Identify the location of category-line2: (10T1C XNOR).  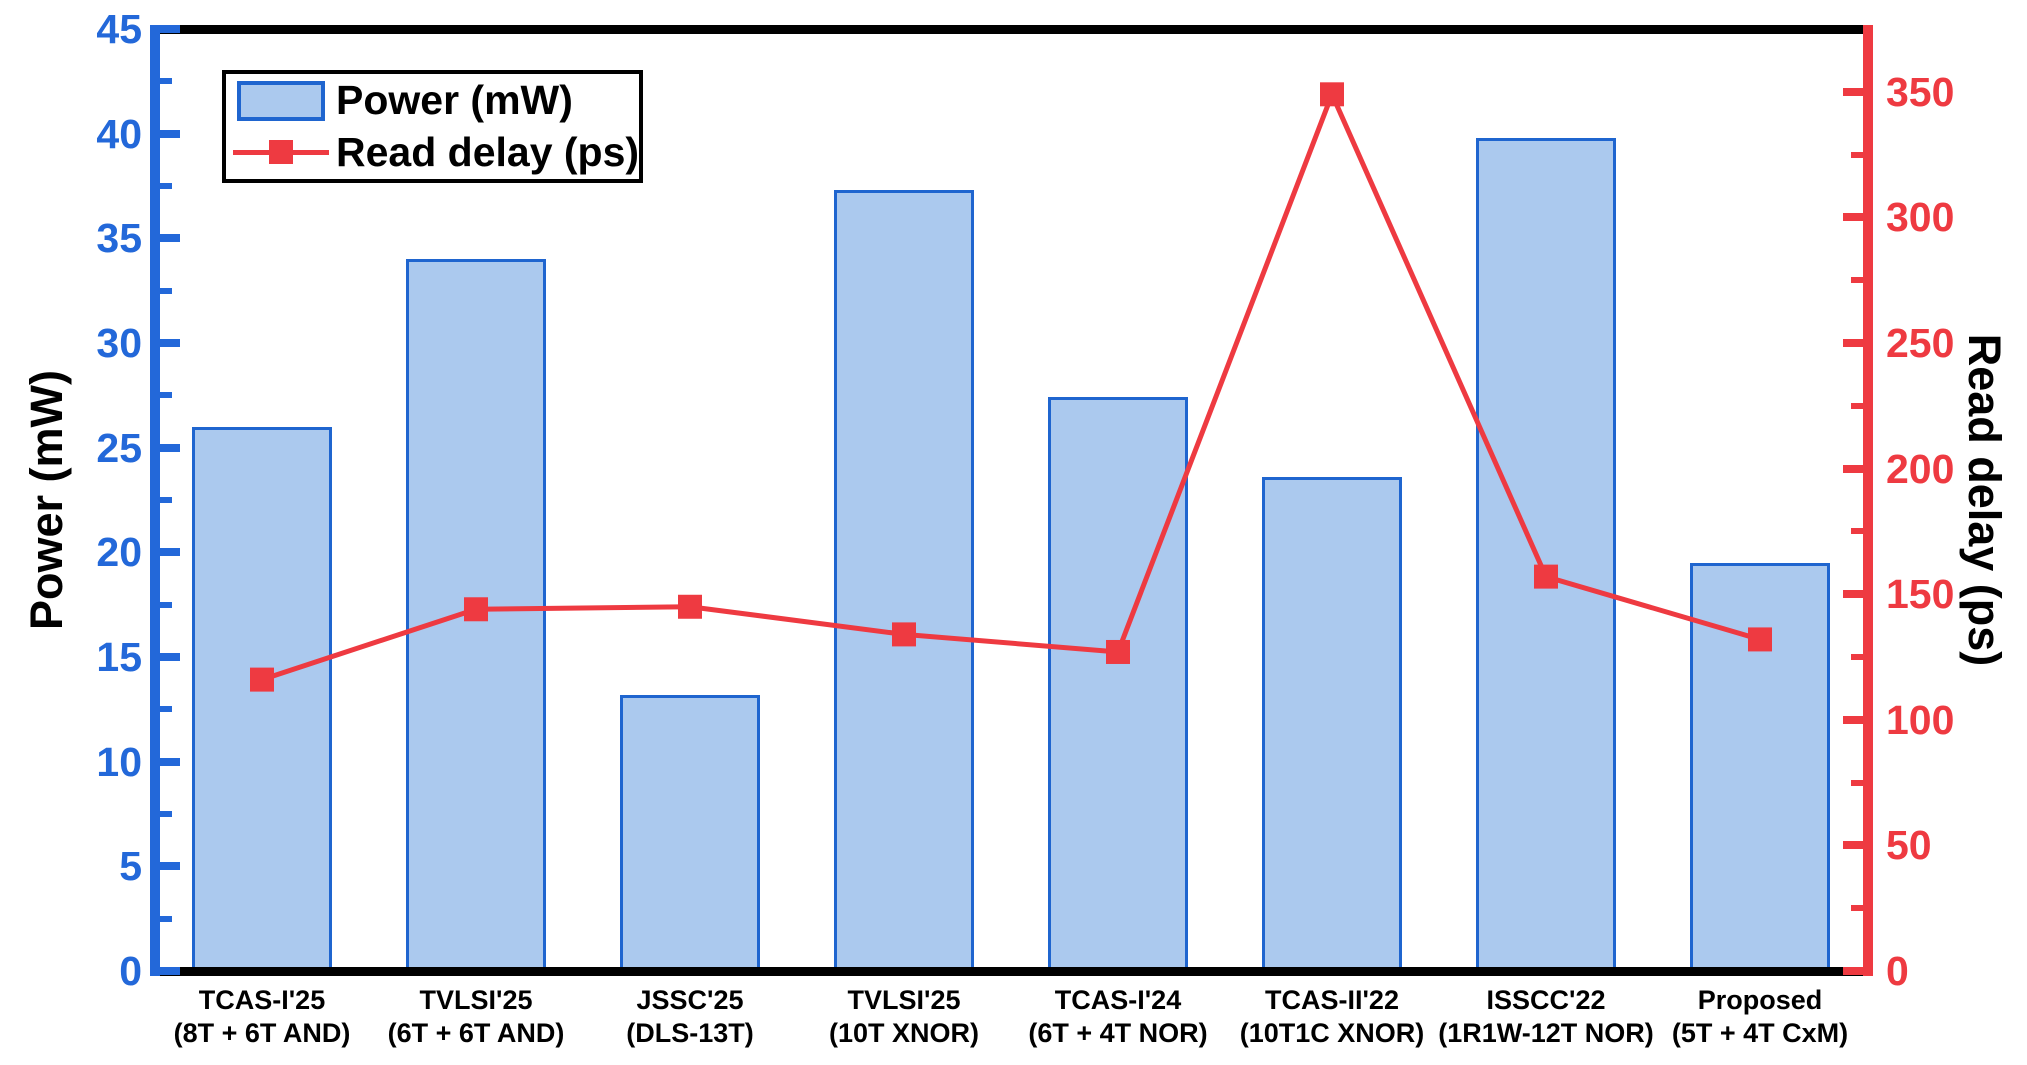
(1332, 1033).